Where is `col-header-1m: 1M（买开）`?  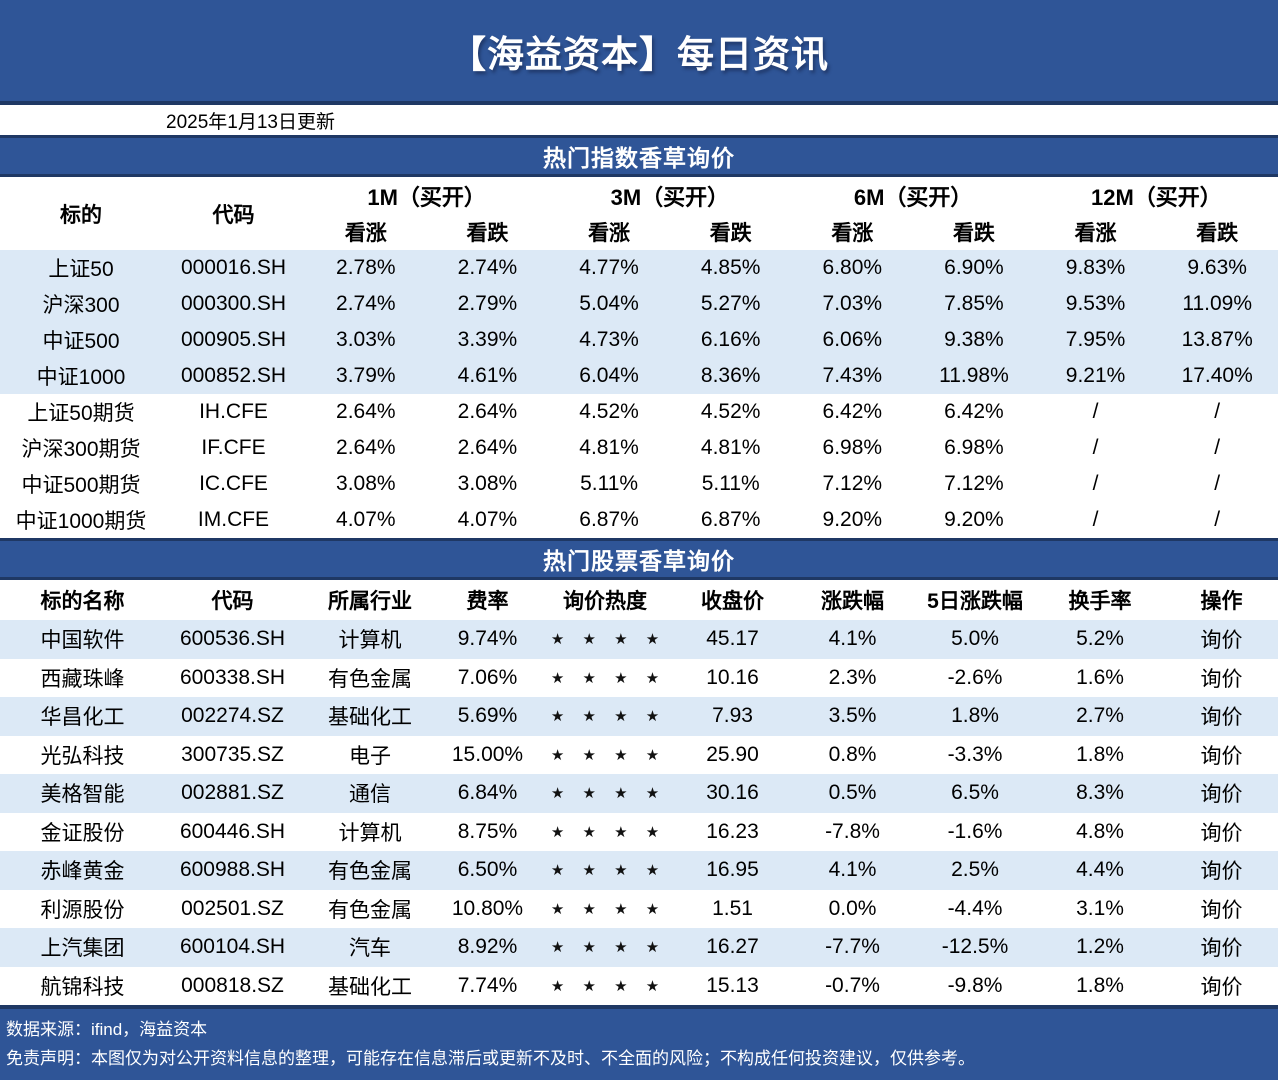 col-header-1m: 1M（买开） is located at coordinates (426, 197).